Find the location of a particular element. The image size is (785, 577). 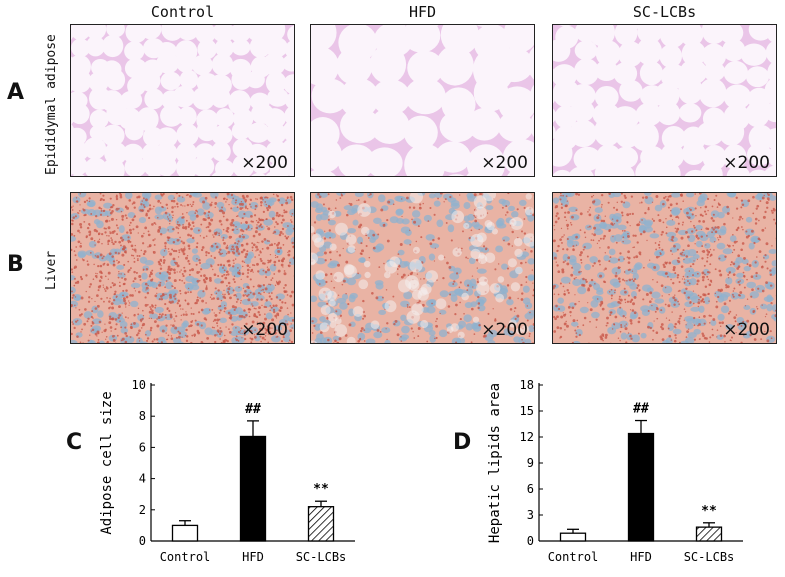

micrograph-liver-sc-lcbs: ×200 is located at coordinates (664, 268).